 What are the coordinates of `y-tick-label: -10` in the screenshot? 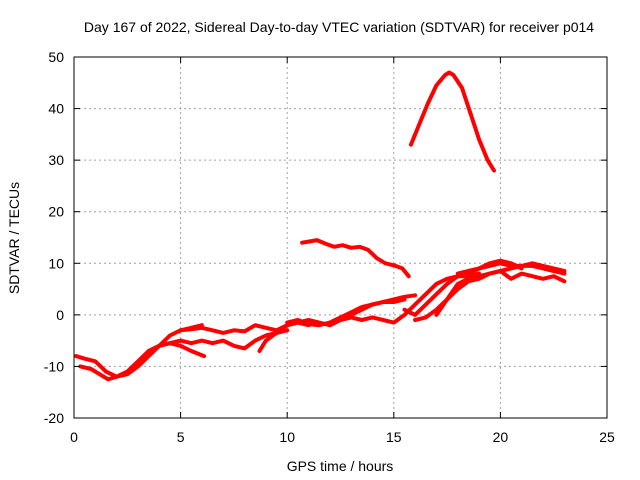 It's located at (54, 366).